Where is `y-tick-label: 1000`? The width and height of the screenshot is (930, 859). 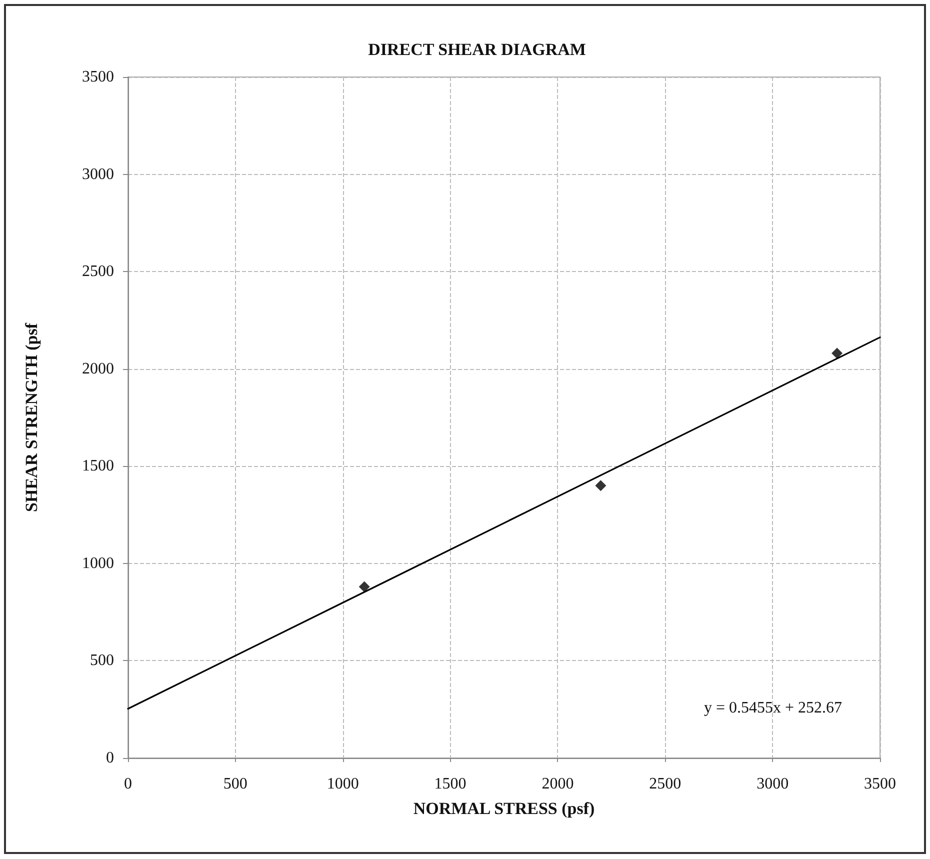 y-tick-label: 1000 is located at coordinates (98, 563).